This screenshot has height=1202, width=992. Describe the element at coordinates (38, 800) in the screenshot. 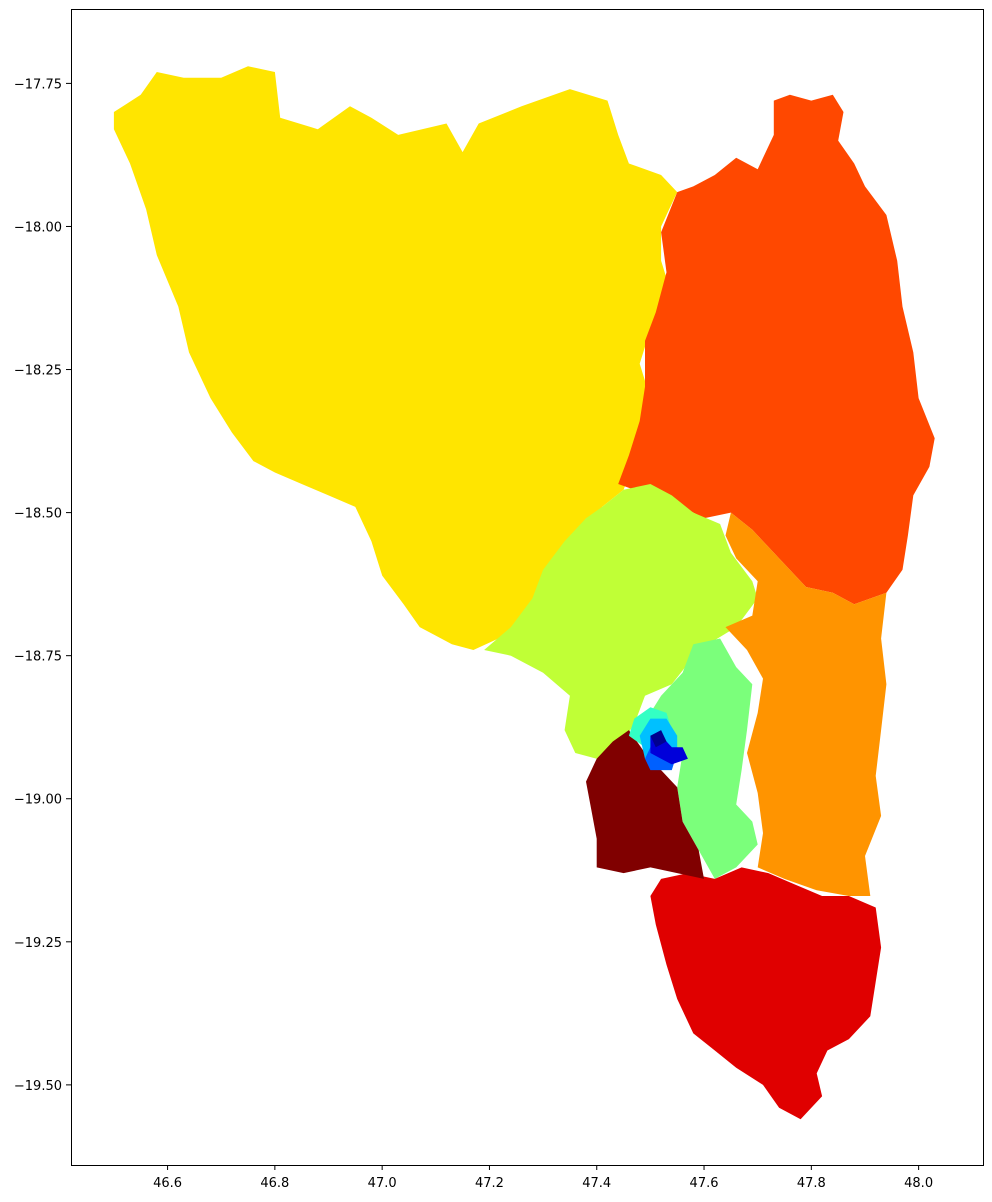

I see `y-tick-label: −19.00` at that location.